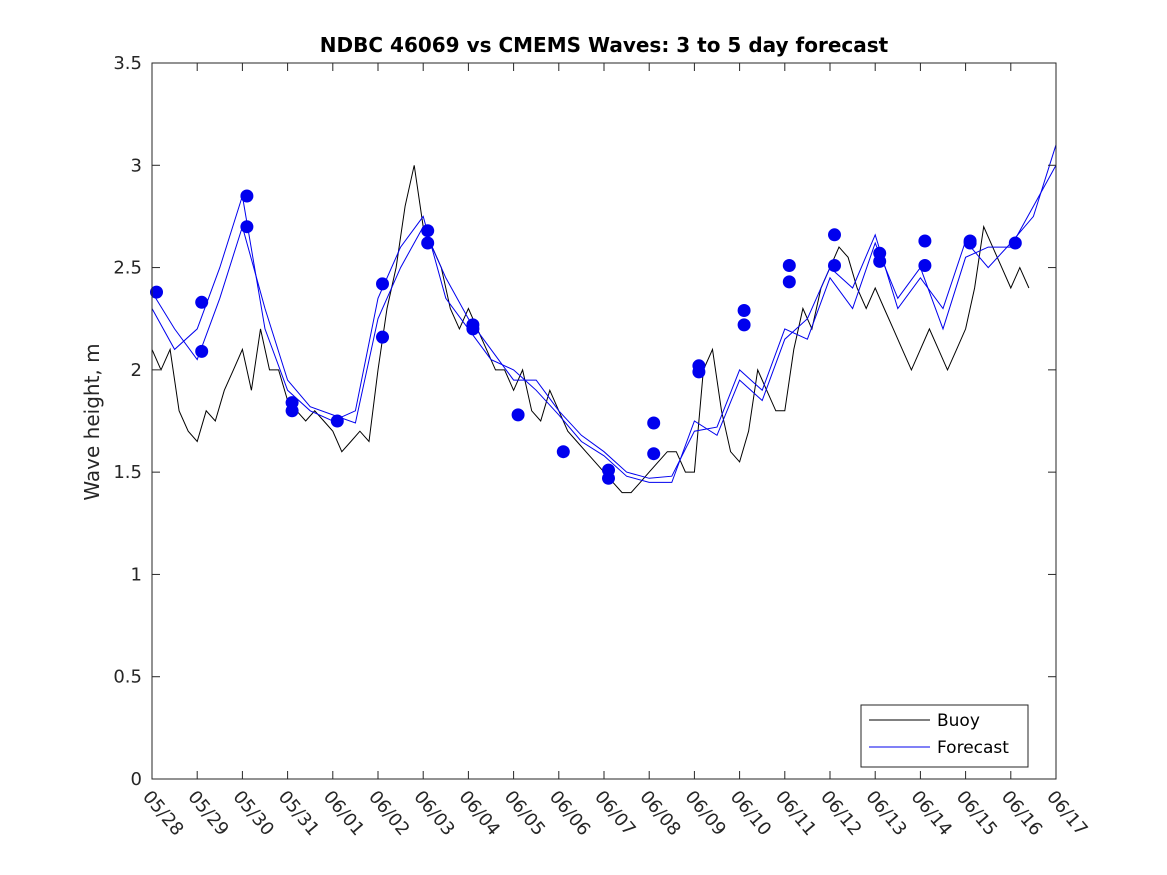 The width and height of the screenshot is (1167, 875). What do you see at coordinates (136, 574) in the screenshot?
I see `y-tick-label: 1` at bounding box center [136, 574].